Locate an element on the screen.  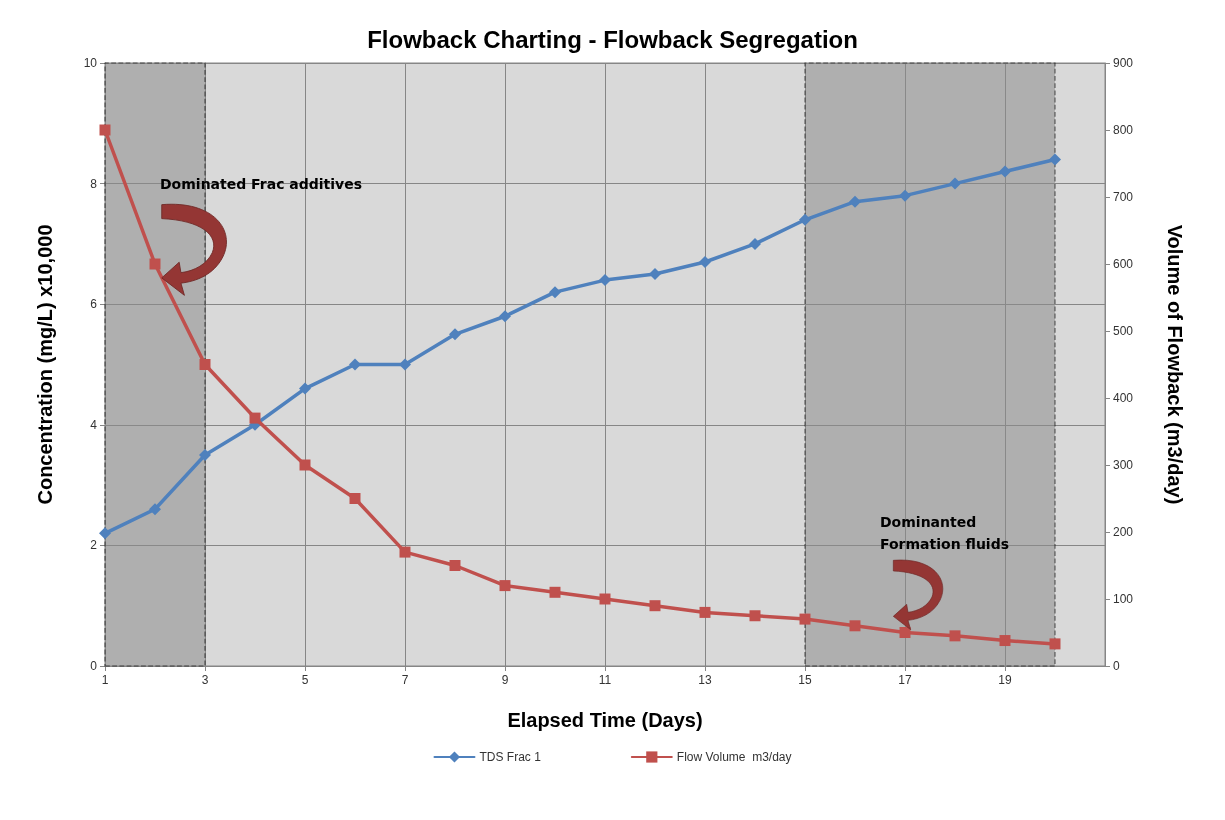
x-tick-label: 5 is located at coordinates (305, 680).